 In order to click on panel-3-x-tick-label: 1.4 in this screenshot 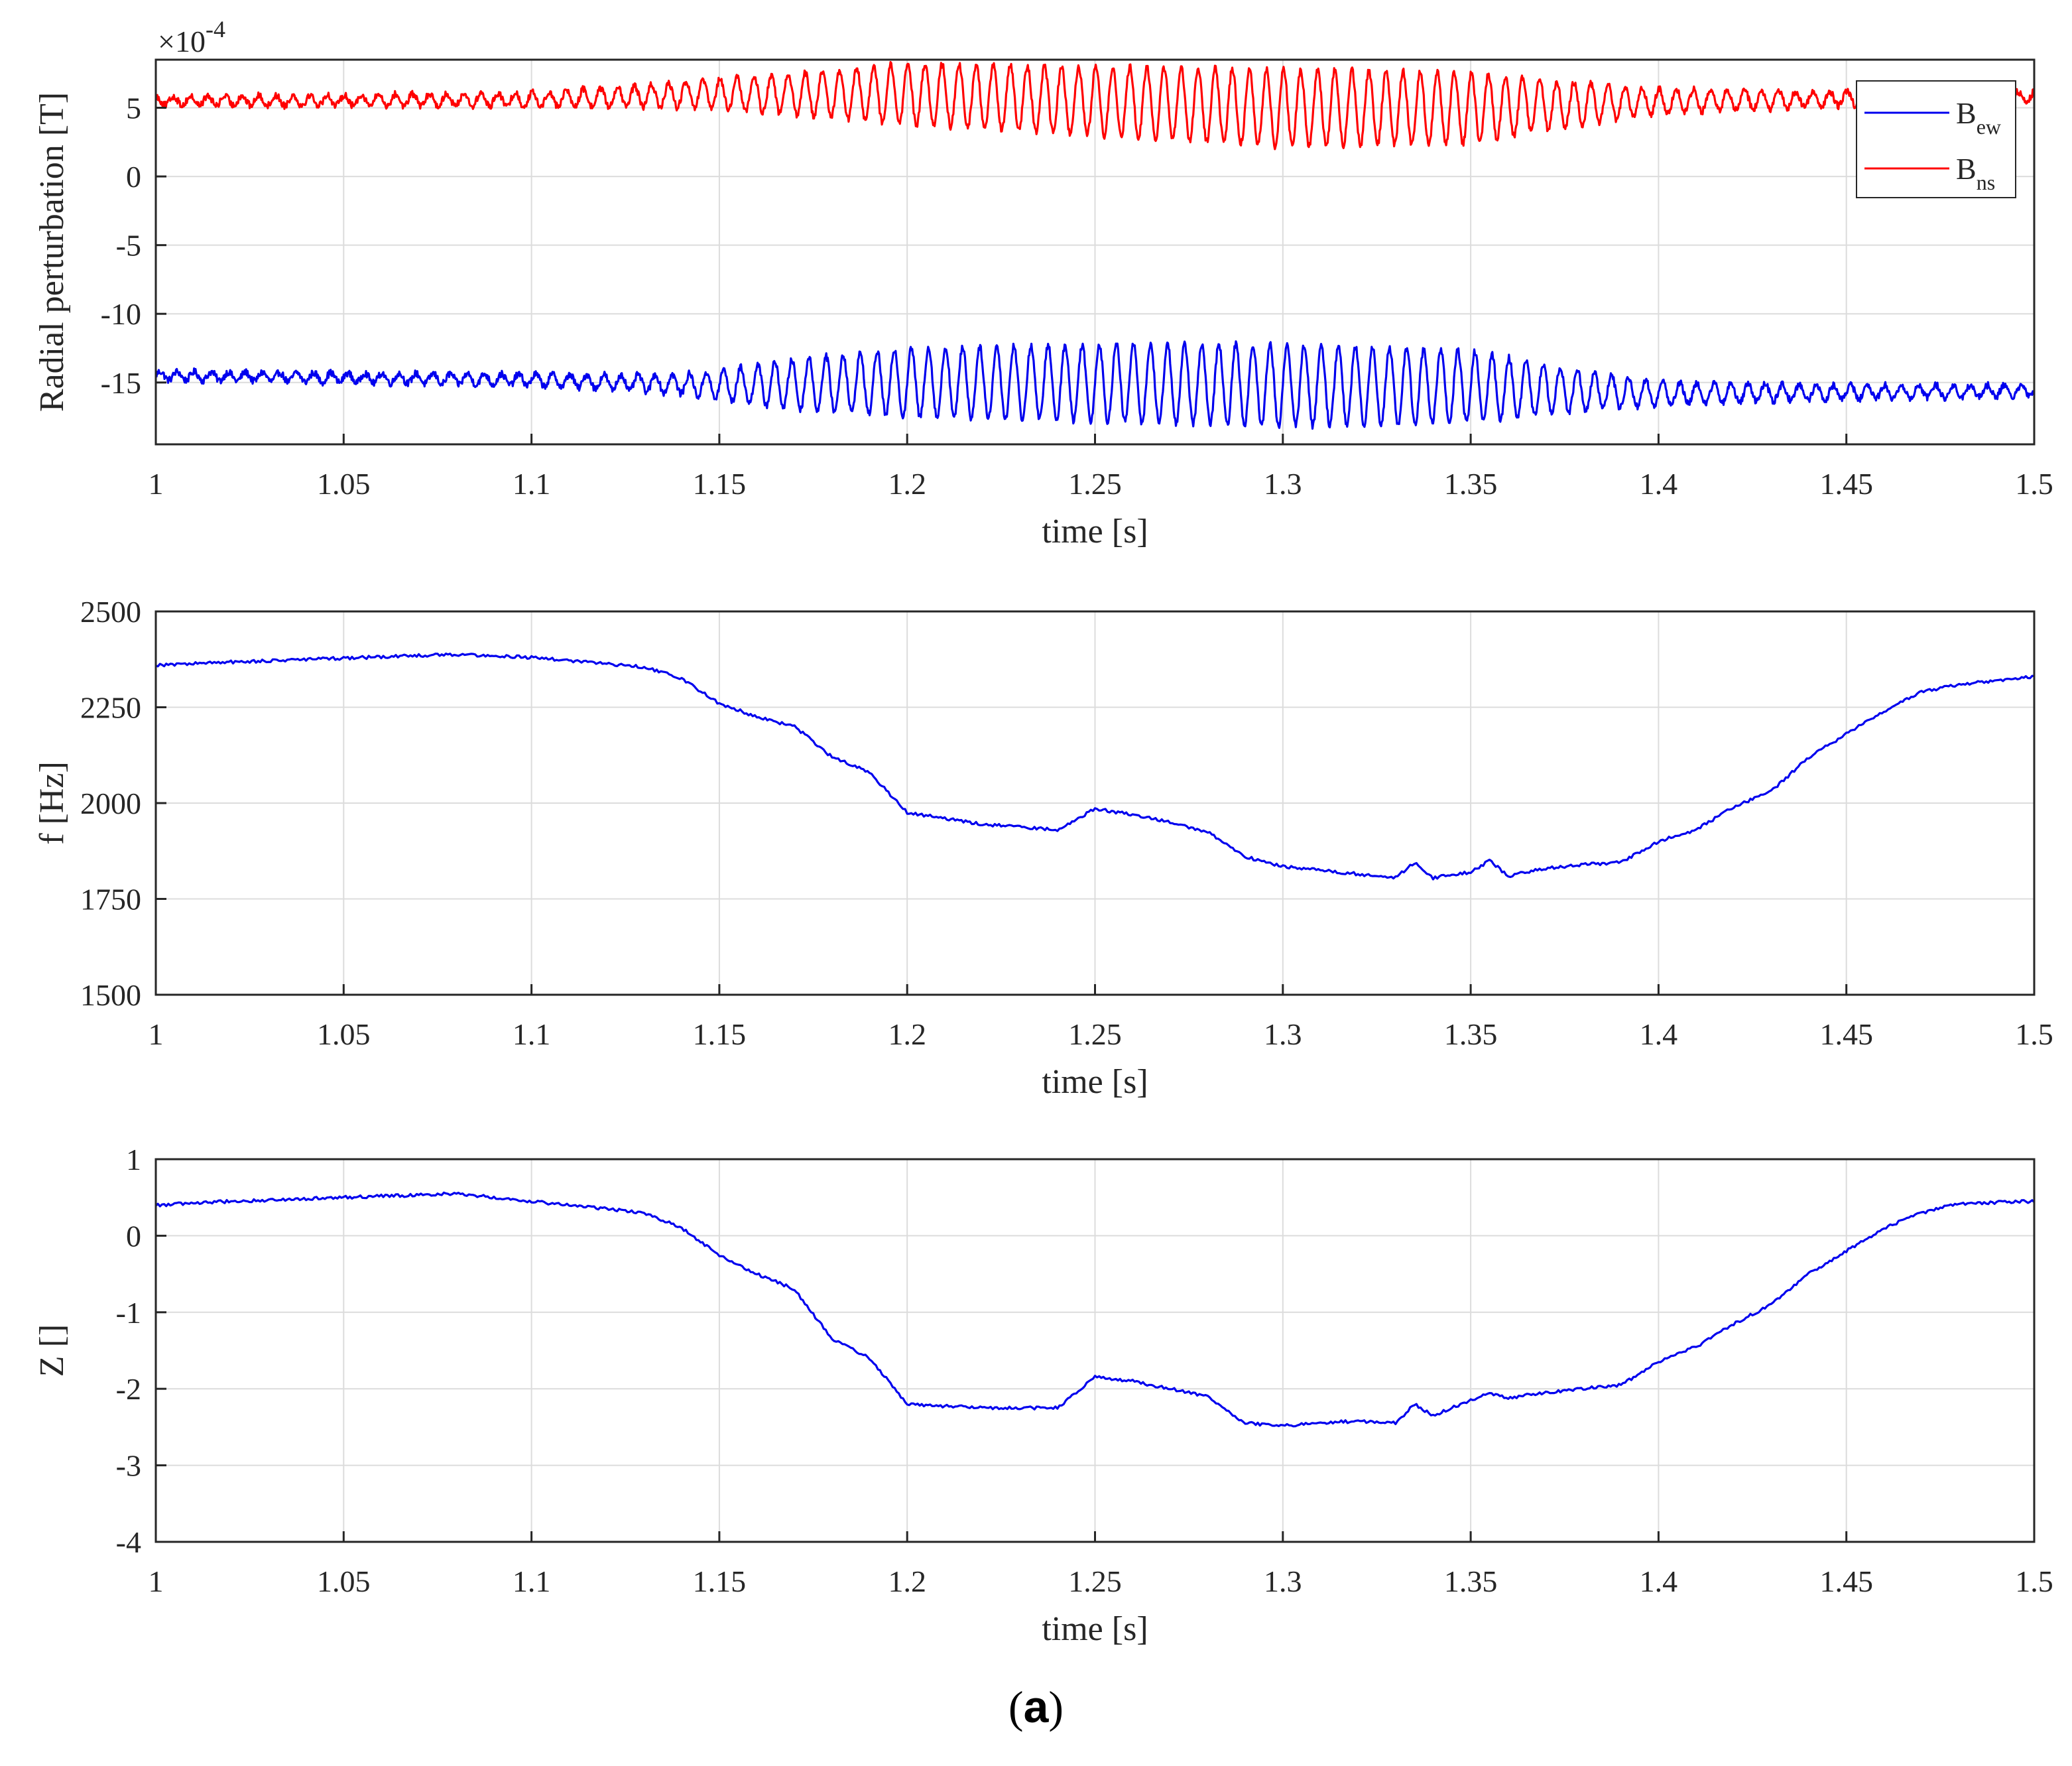, I will do `click(1659, 1581)`.